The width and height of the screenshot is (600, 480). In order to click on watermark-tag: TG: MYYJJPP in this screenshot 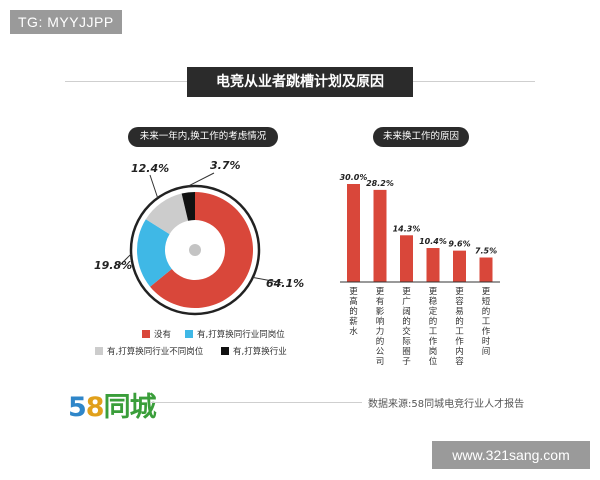, I will do `click(66, 22)`.